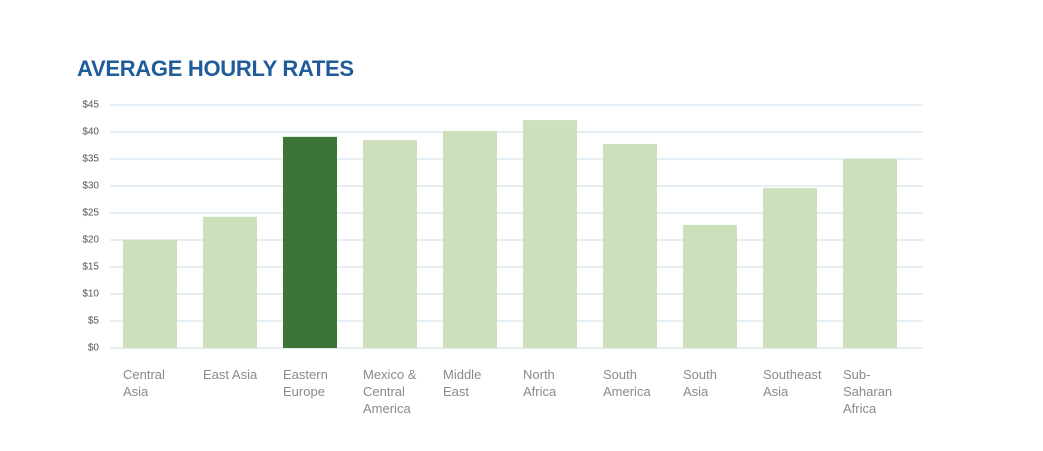  I want to click on x-tick-label: Central Asia, so click(144, 383).